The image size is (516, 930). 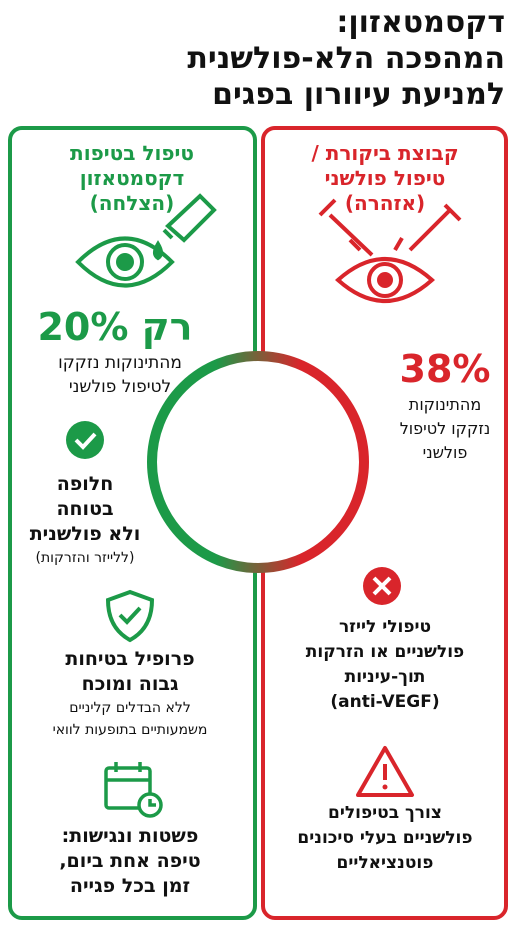 I want to click on right-item: פולשניים או הזרקות, so click(x=385, y=652).